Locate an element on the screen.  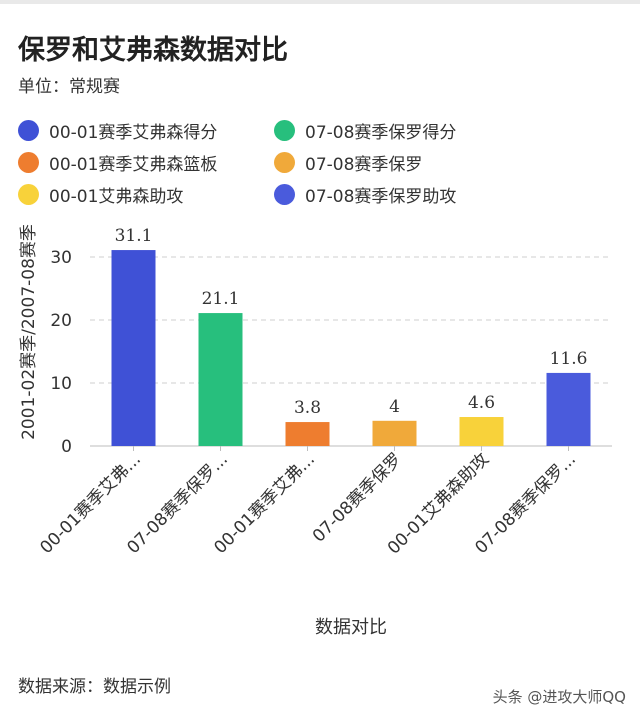
y-tick-label: 30 is located at coordinates (61, 258).